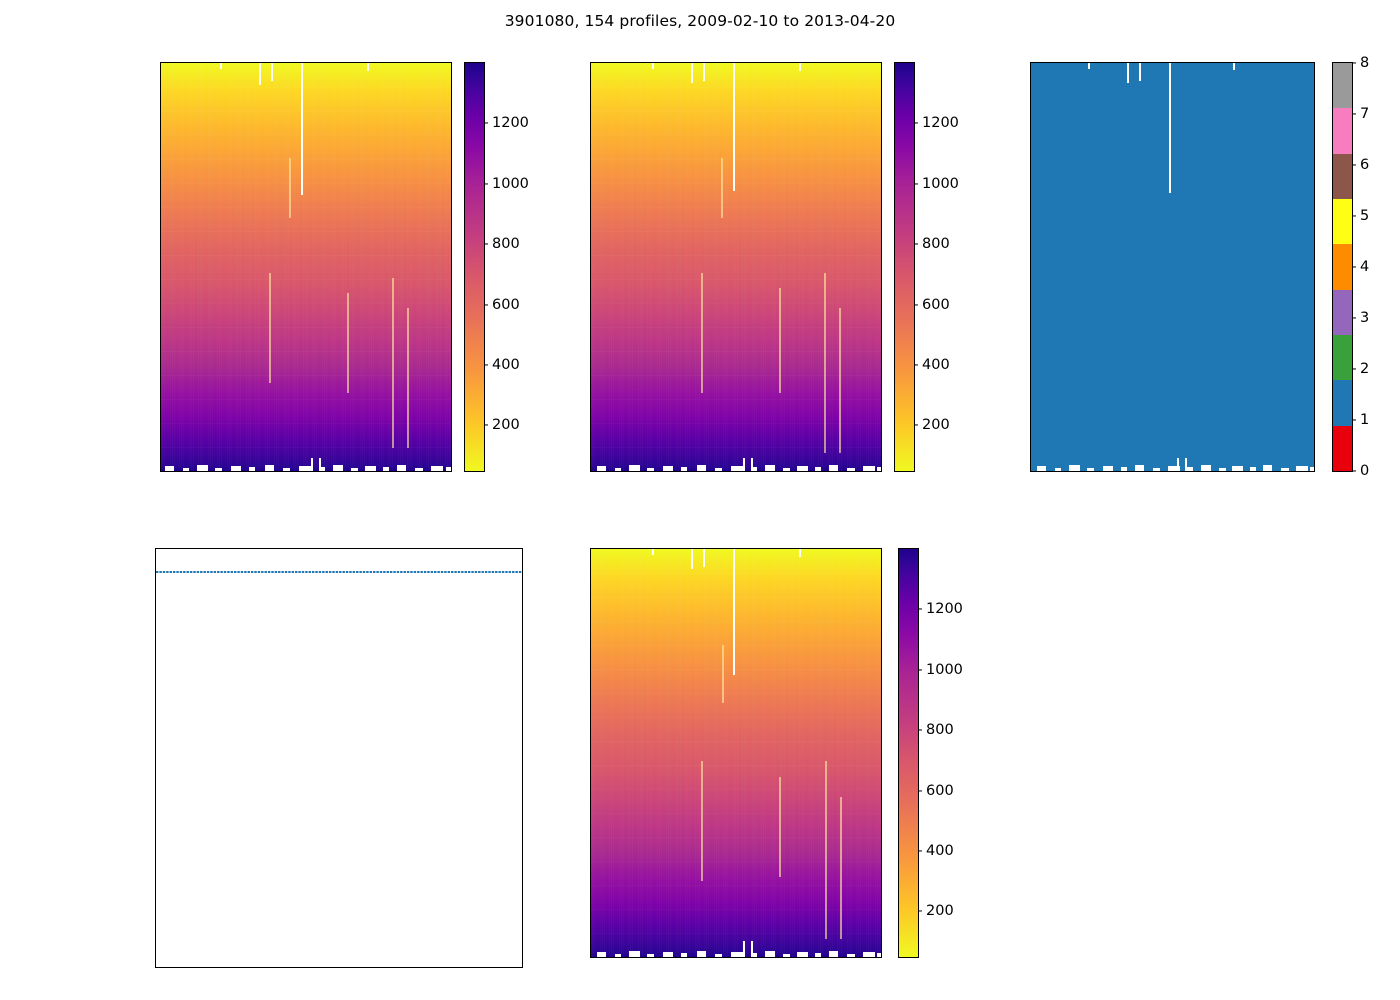 This screenshot has height=1000, width=1400. I want to click on colorbar-qc-tick-label: 1, so click(1360, 420).